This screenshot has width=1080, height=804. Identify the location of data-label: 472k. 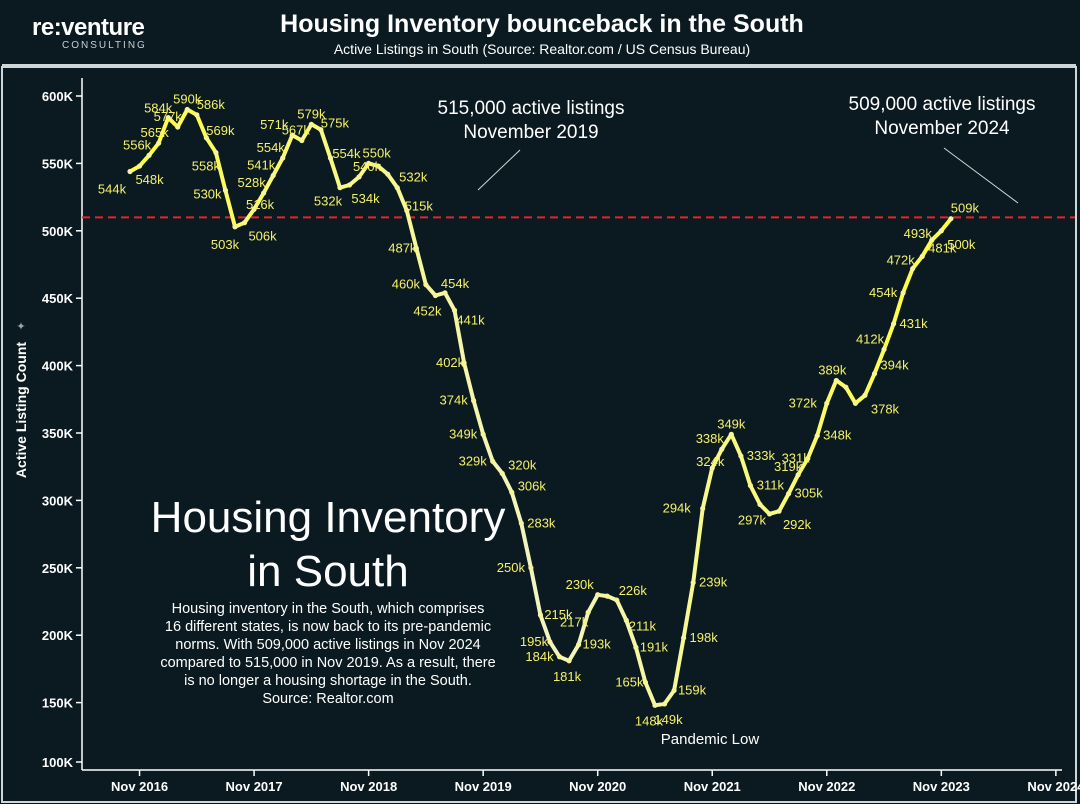
(901, 260).